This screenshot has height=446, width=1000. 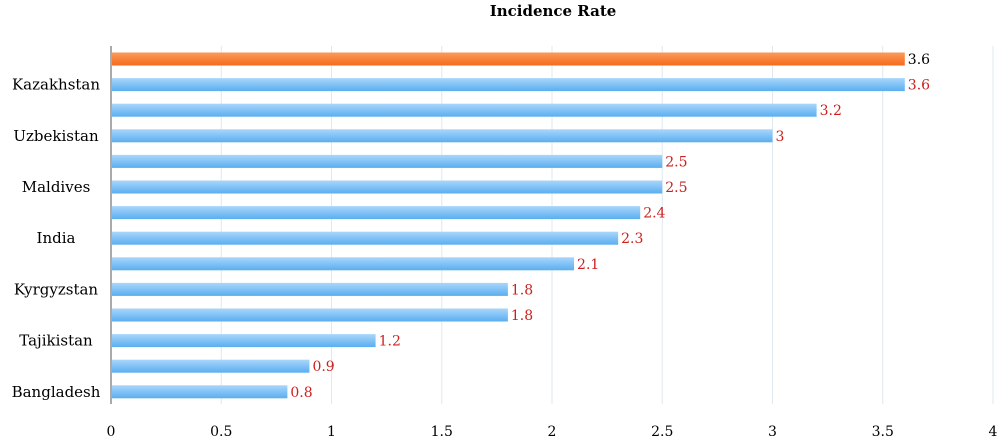 I want to click on x-tick-labels: 0 0.5 1 1.5 2 2.5 3 3.5 4, so click(x=552, y=432).